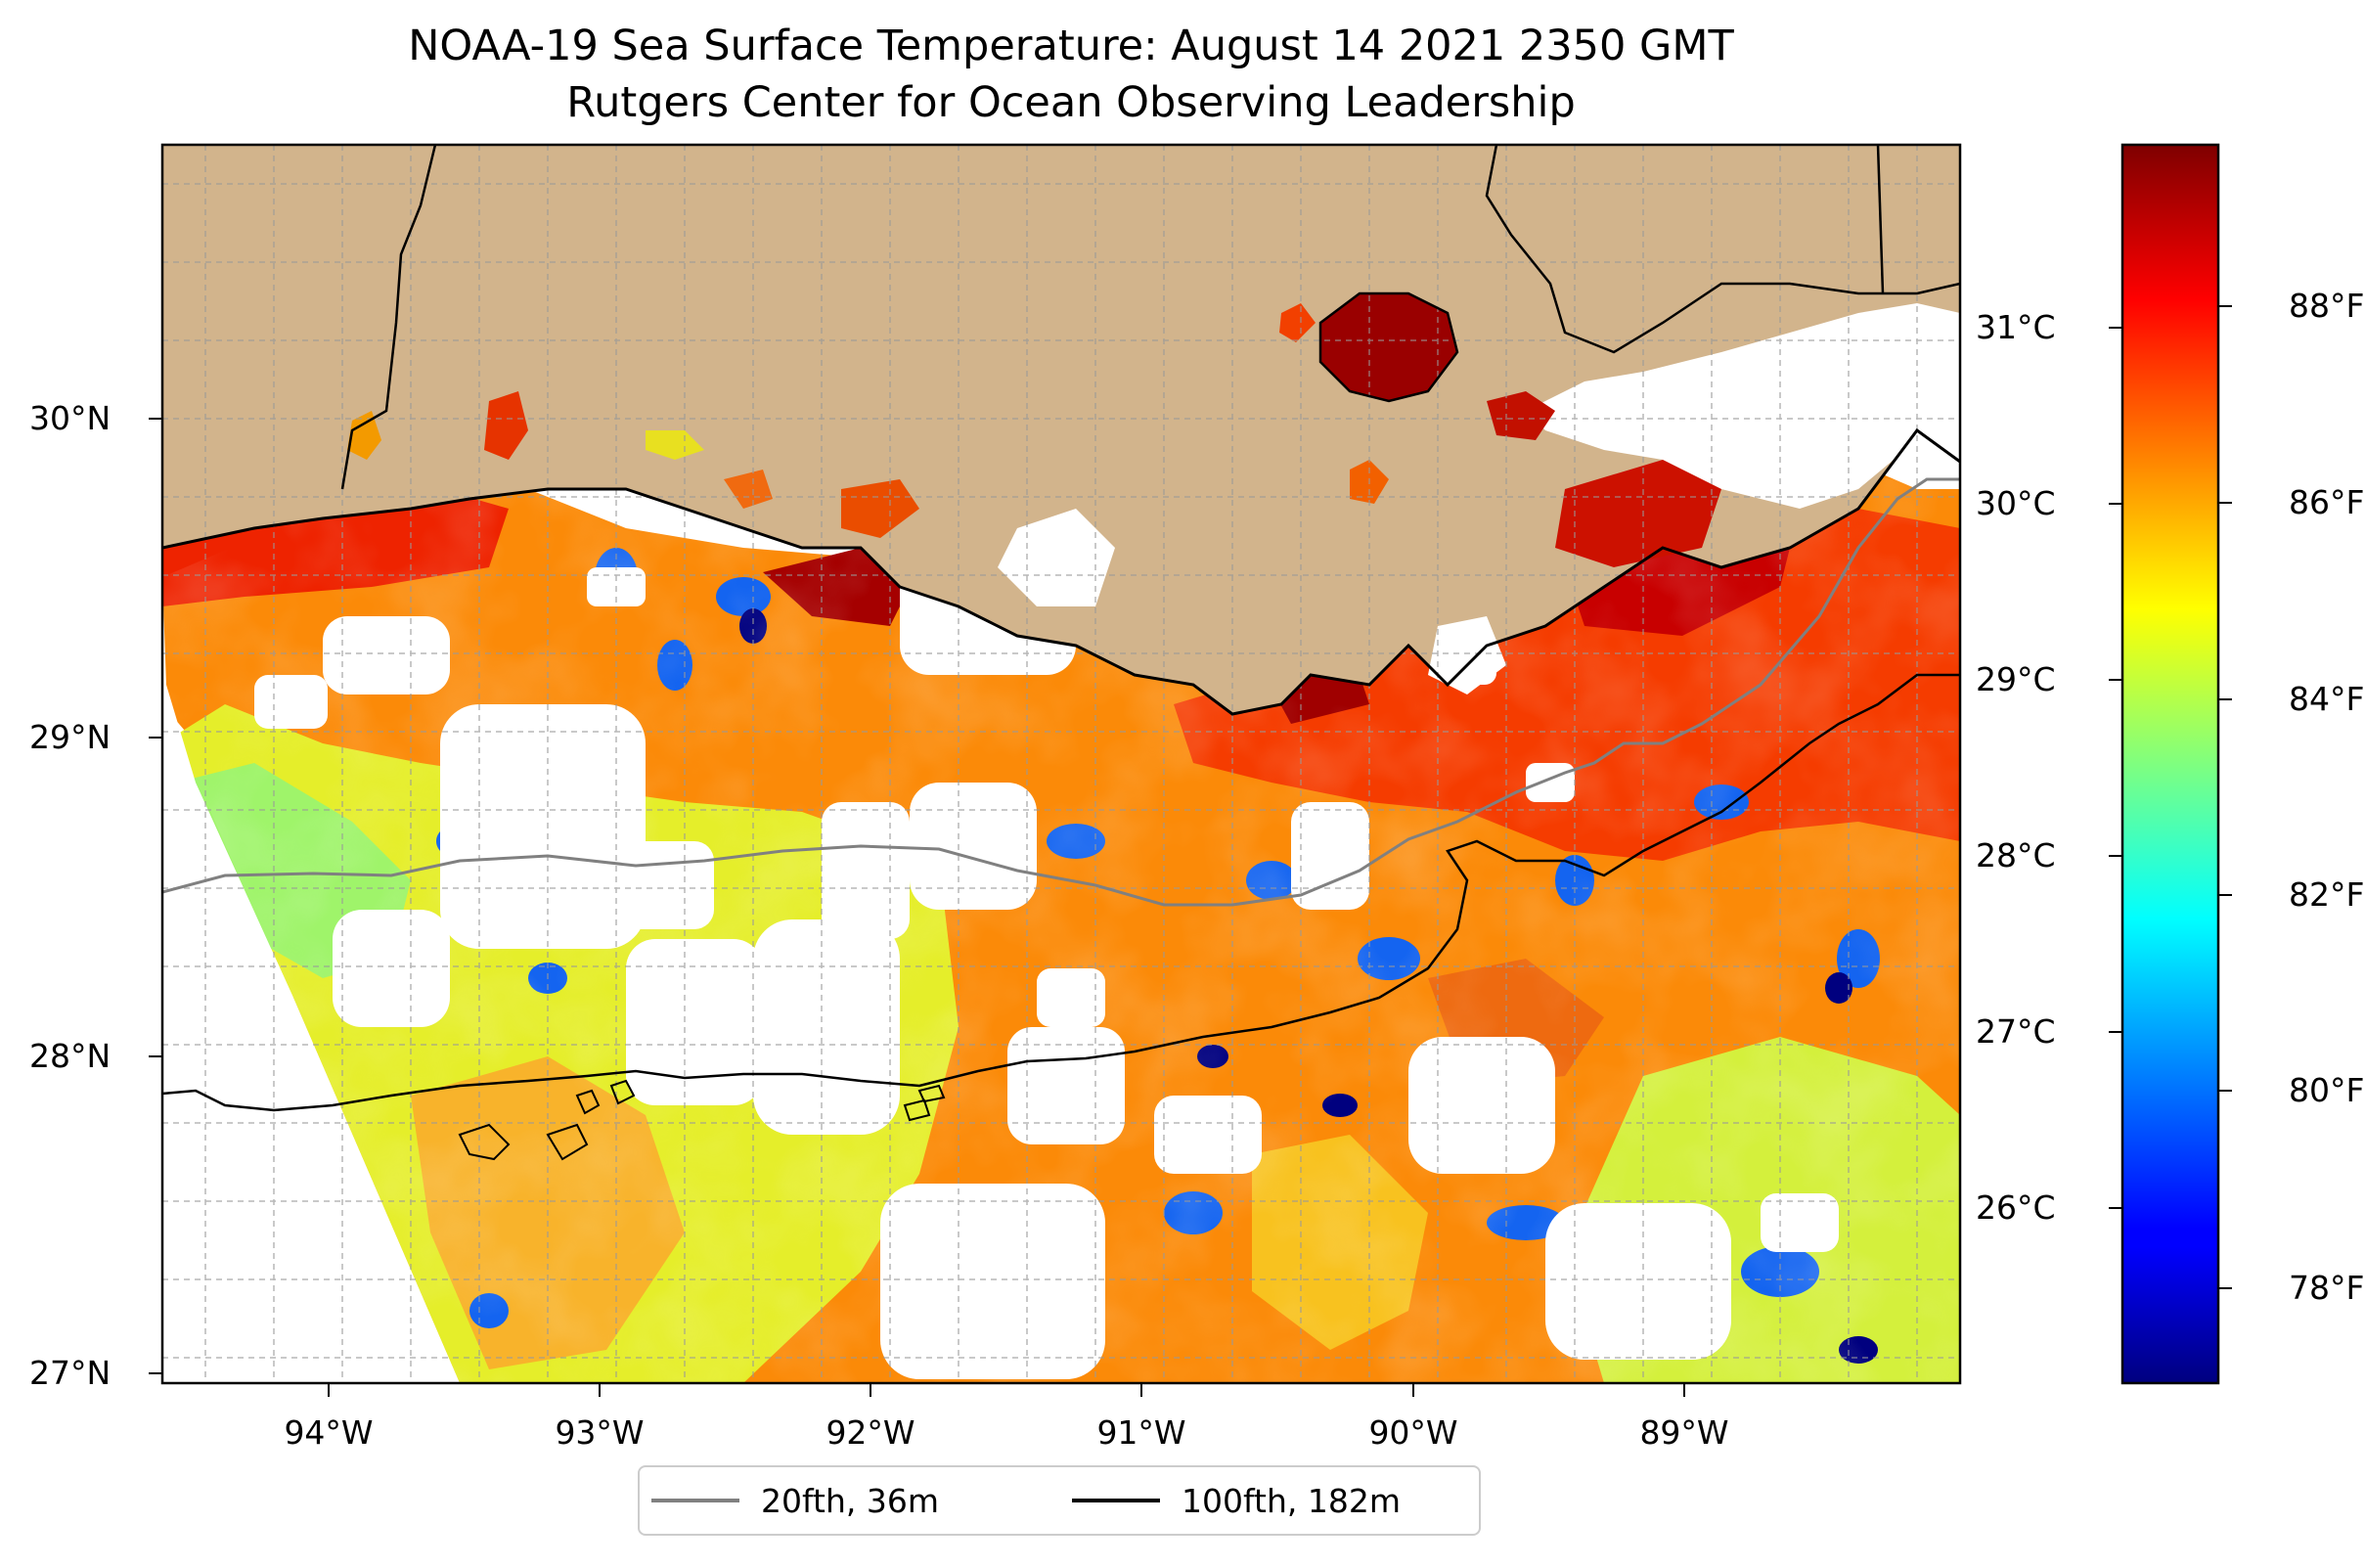 The image size is (2365, 1568). What do you see at coordinates (70, 1373) in the screenshot?
I see `lat-tick-label: 27°N` at bounding box center [70, 1373].